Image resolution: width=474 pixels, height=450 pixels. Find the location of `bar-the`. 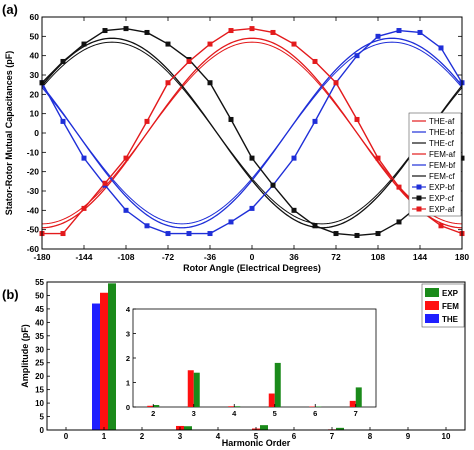

bar-the is located at coordinates (96, 366).